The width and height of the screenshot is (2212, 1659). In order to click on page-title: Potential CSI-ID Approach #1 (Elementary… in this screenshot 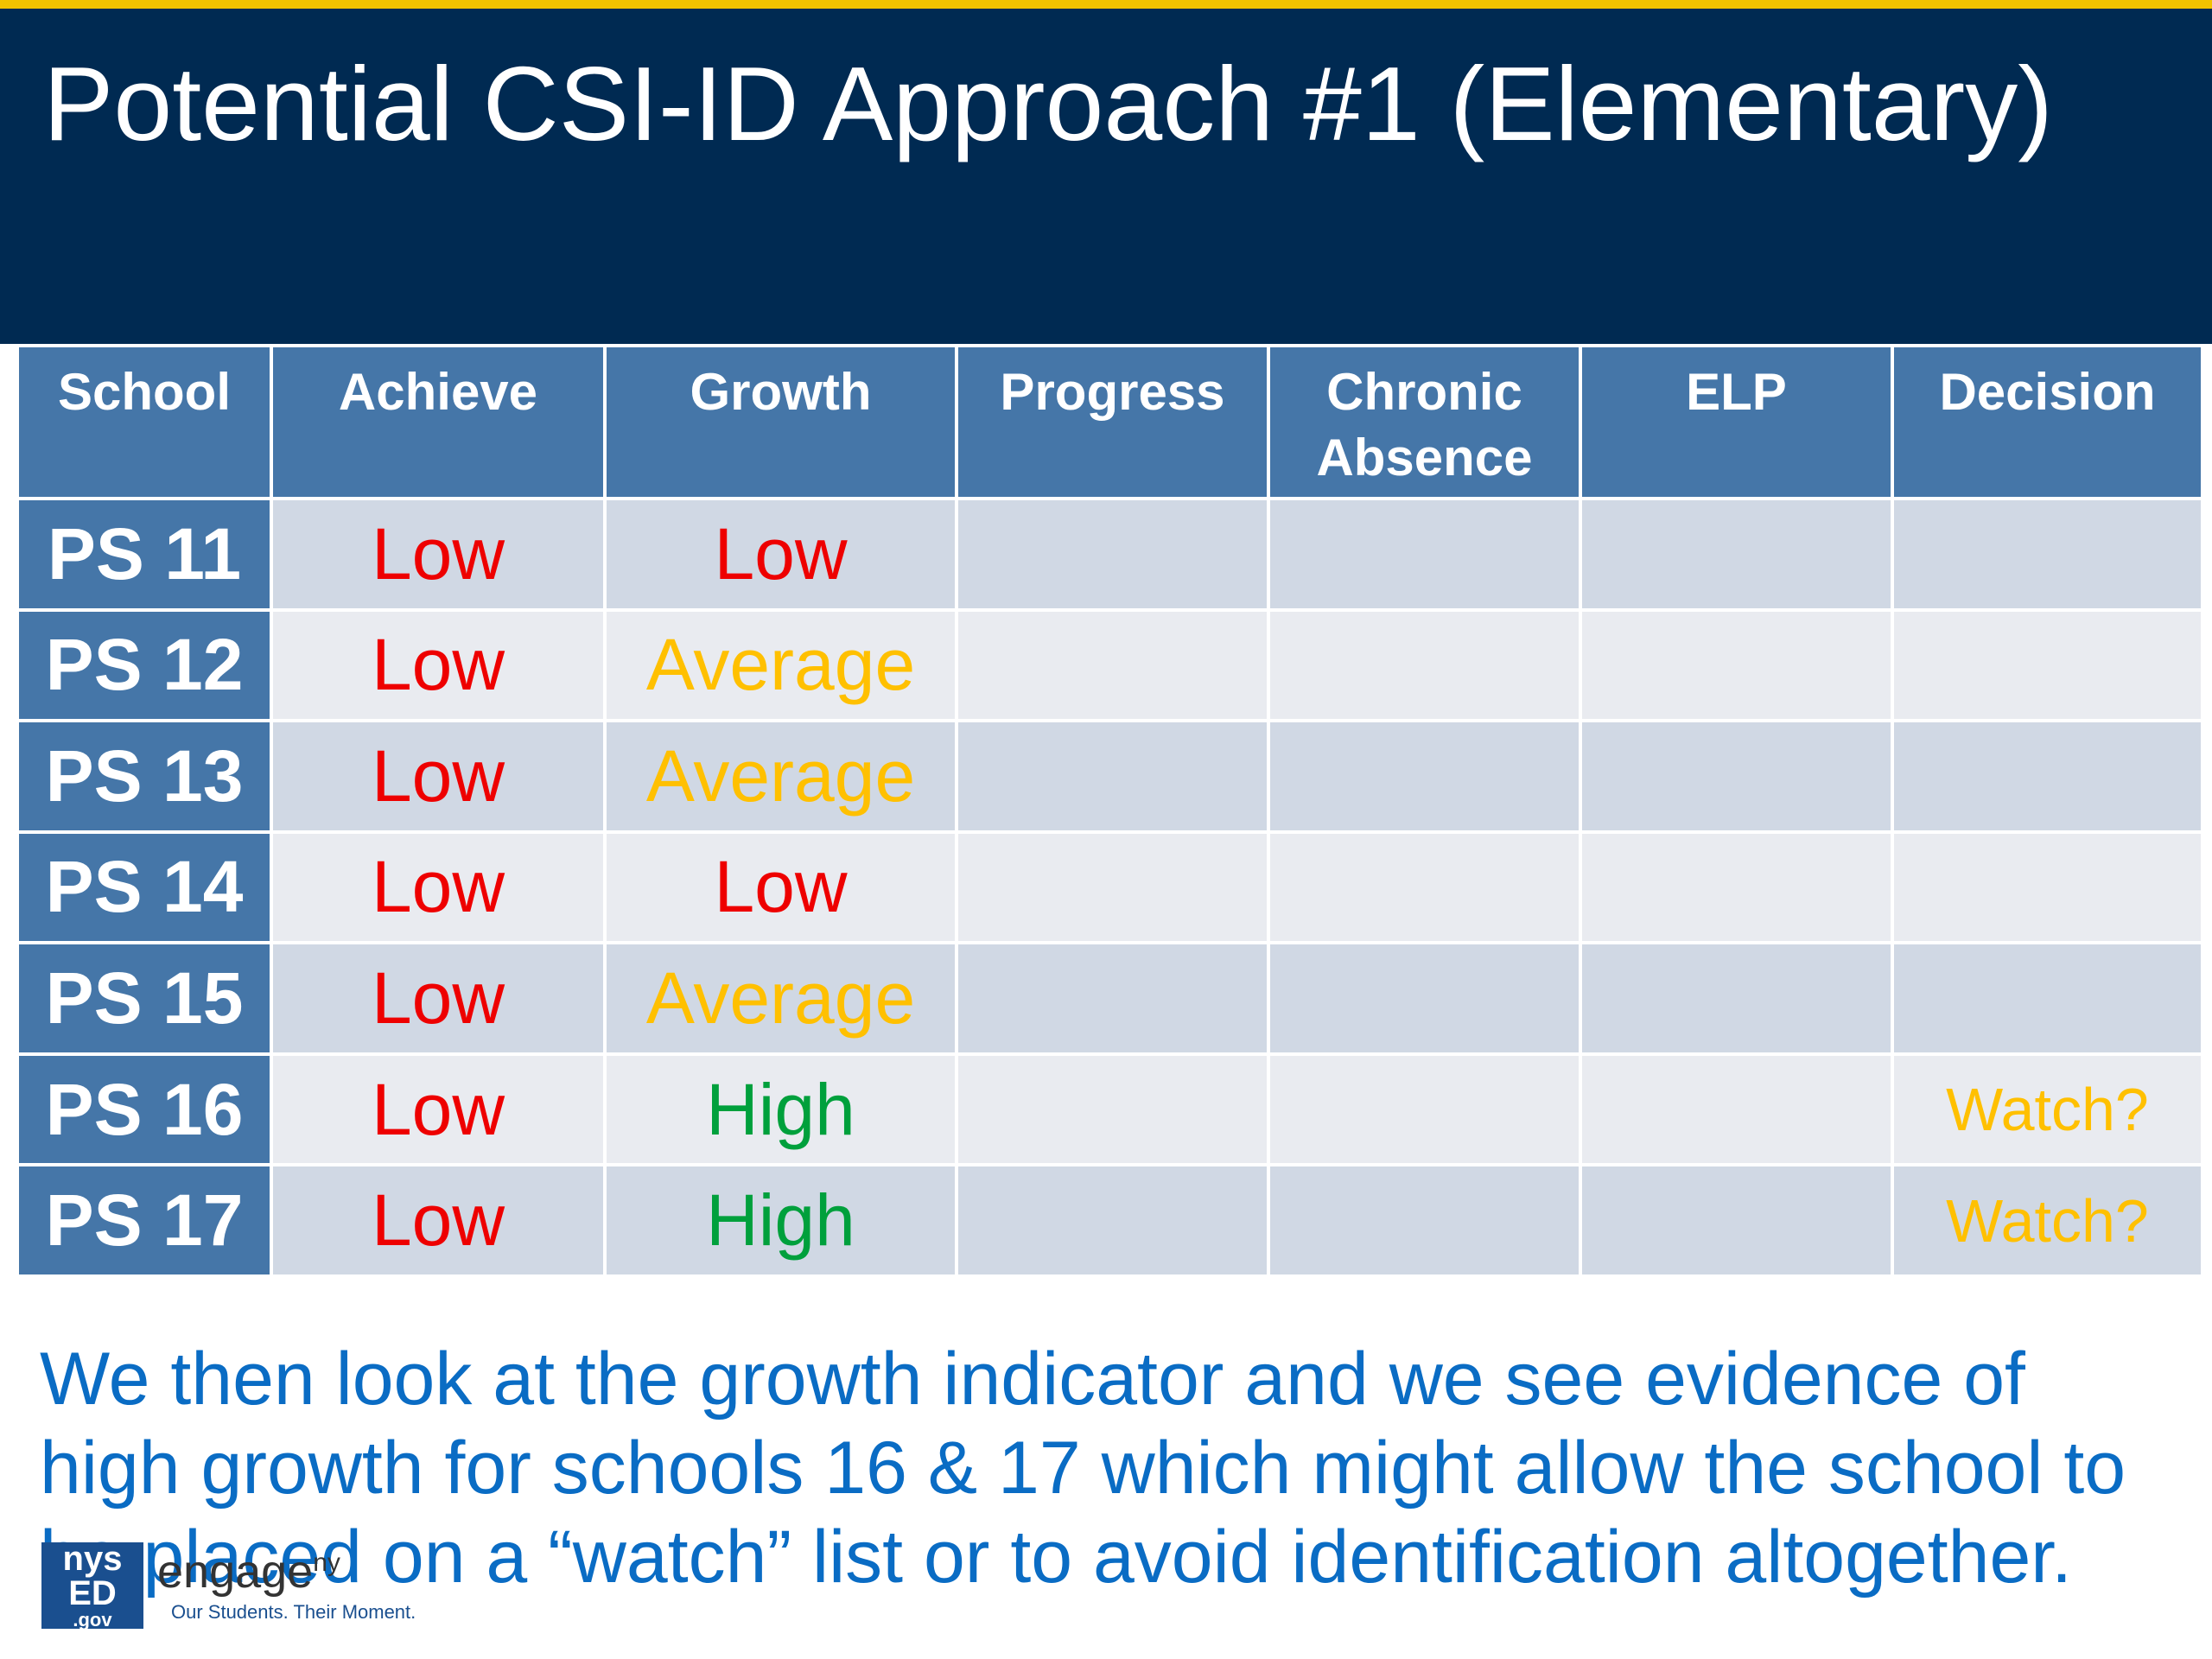, I will do `click(1048, 103)`.